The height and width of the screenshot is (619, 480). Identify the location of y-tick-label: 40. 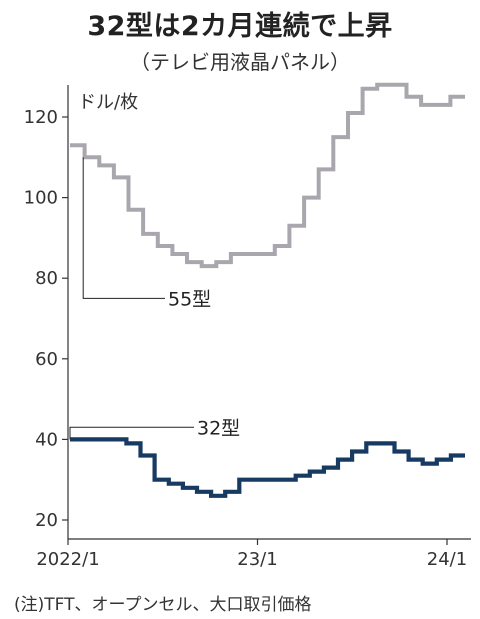
(46, 439).